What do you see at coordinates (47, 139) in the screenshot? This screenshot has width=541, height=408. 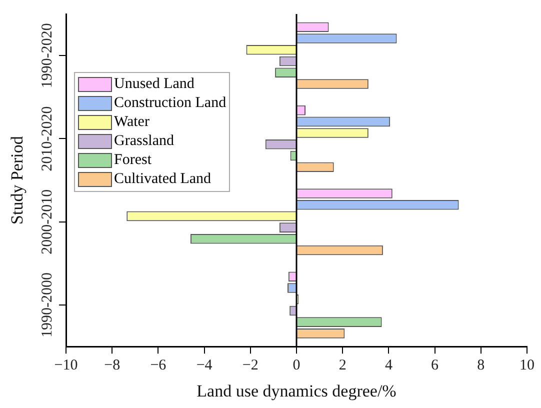 I see `y-tick-label: 2010-2020` at bounding box center [47, 139].